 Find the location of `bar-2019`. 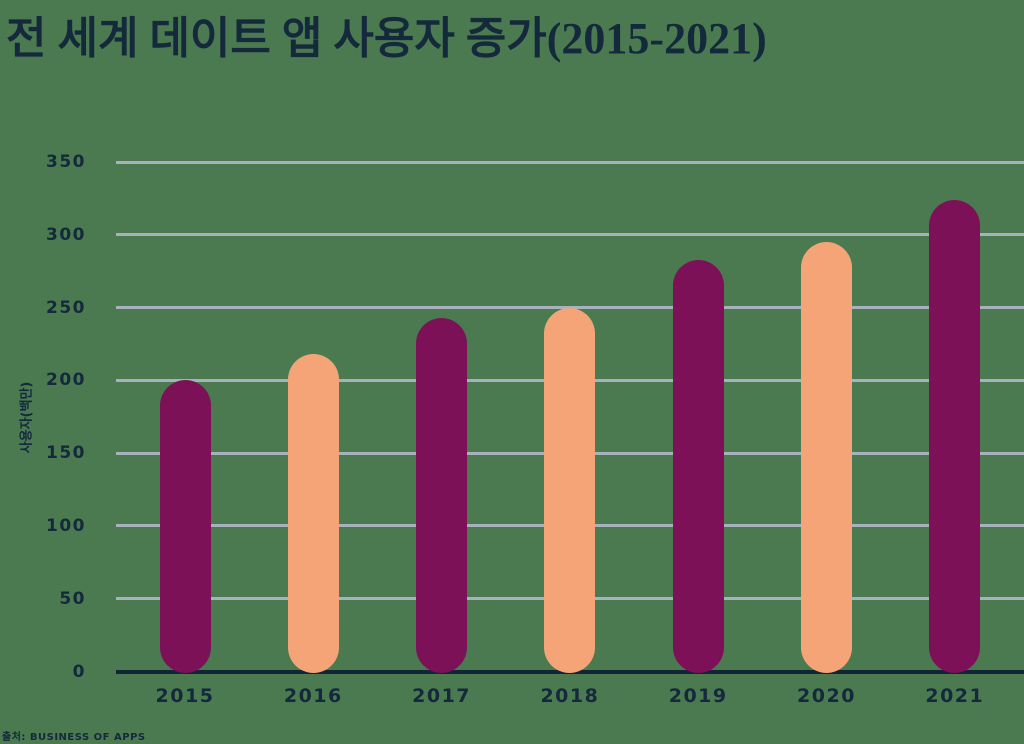

bar-2019 is located at coordinates (698, 466).